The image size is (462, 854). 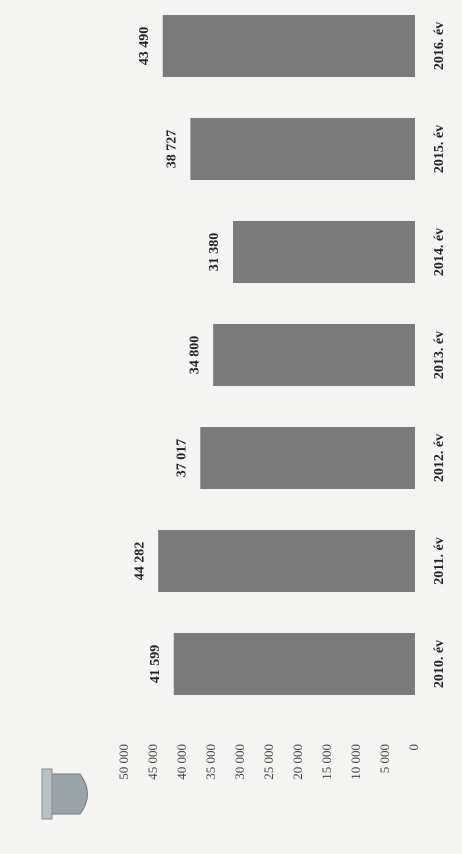 What do you see at coordinates (139, 561) in the screenshot?
I see `value-label: 44 282` at bounding box center [139, 561].